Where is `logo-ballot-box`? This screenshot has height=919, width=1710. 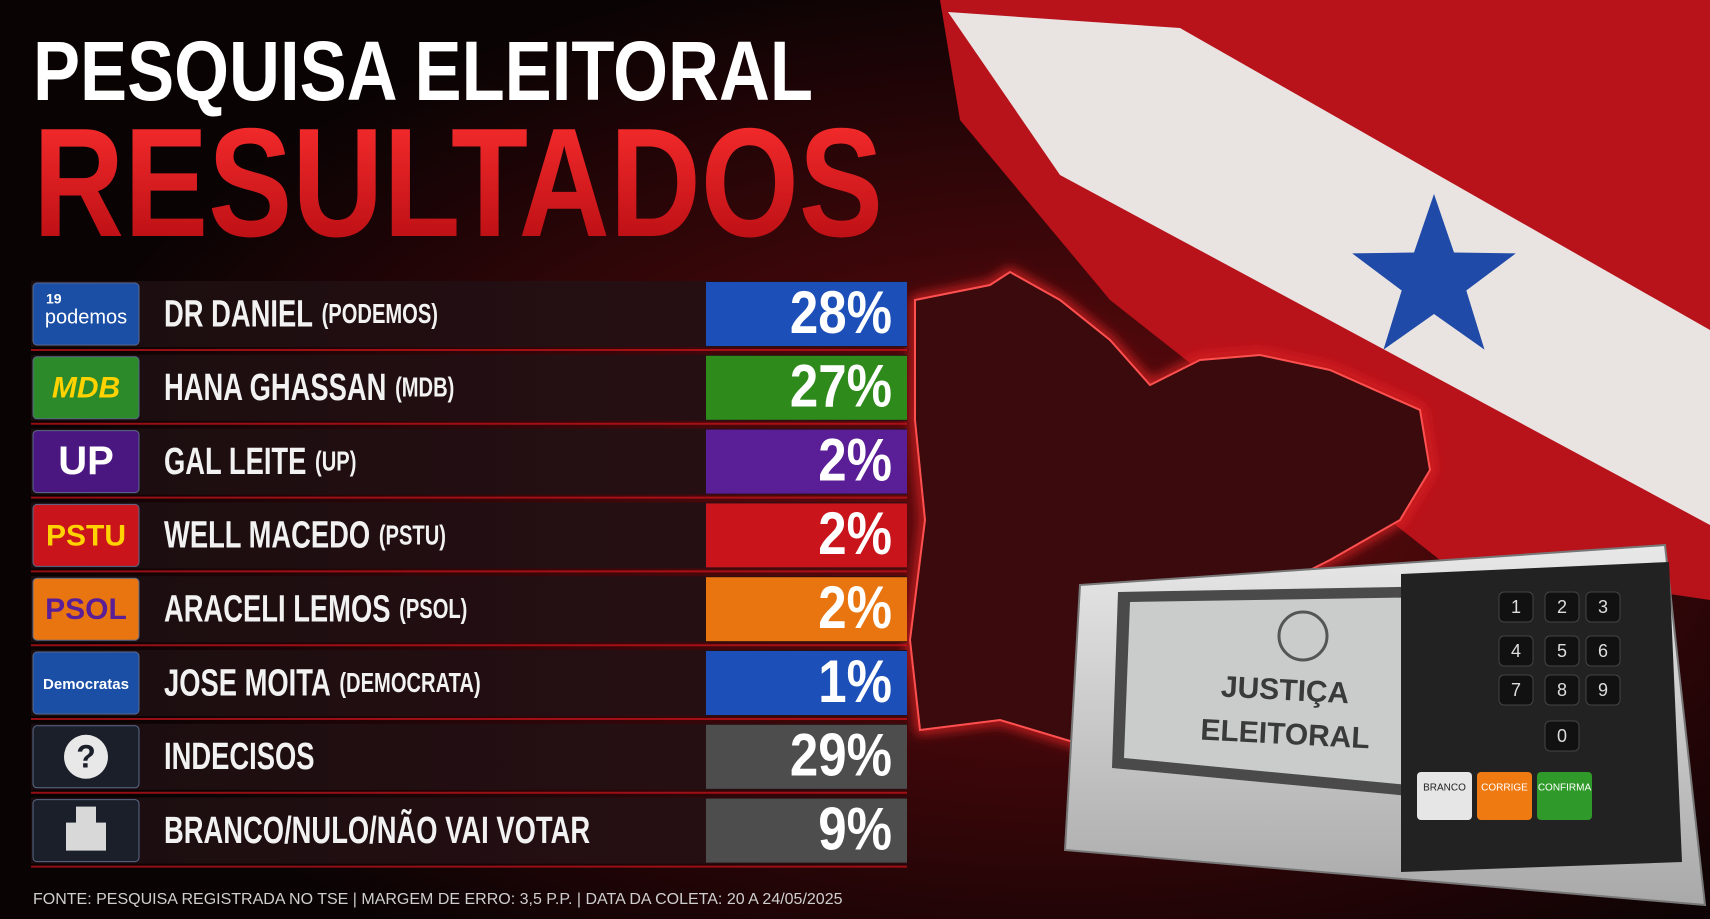
logo-ballot-box is located at coordinates (86, 836).